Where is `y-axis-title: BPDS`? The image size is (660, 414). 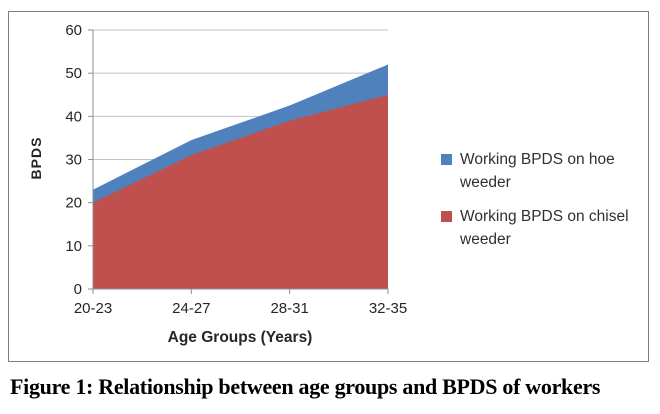 y-axis-title: BPDS is located at coordinates (36, 158).